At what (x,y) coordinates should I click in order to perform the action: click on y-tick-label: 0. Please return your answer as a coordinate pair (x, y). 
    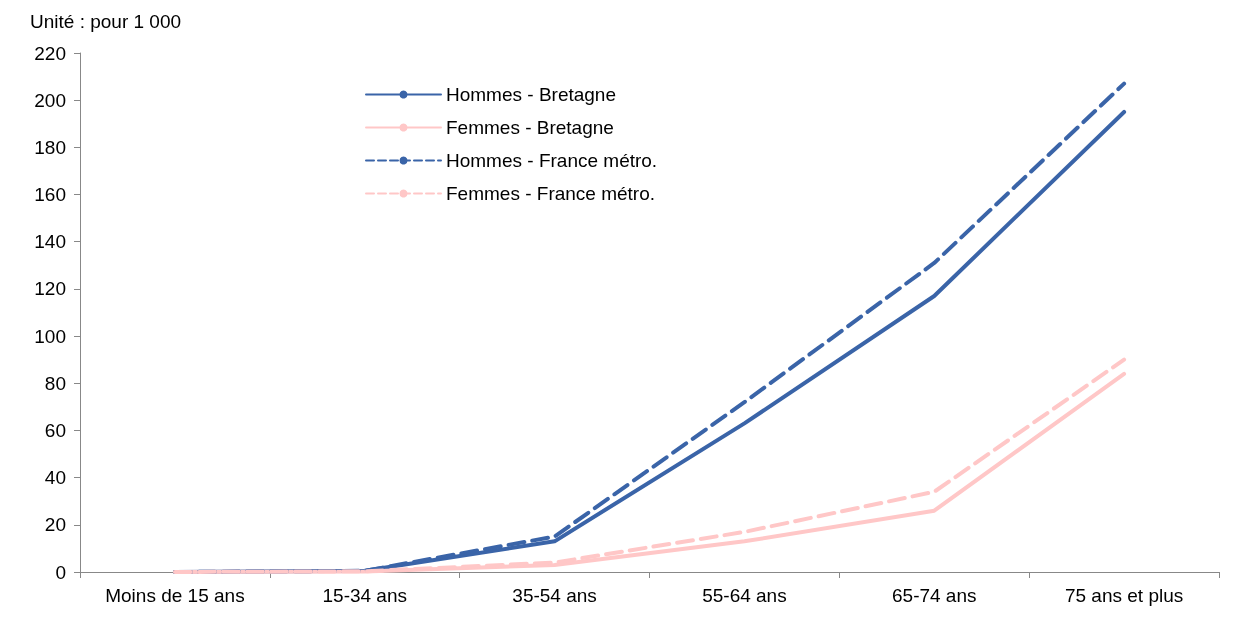
    Looking at the image, I should click on (60, 572).